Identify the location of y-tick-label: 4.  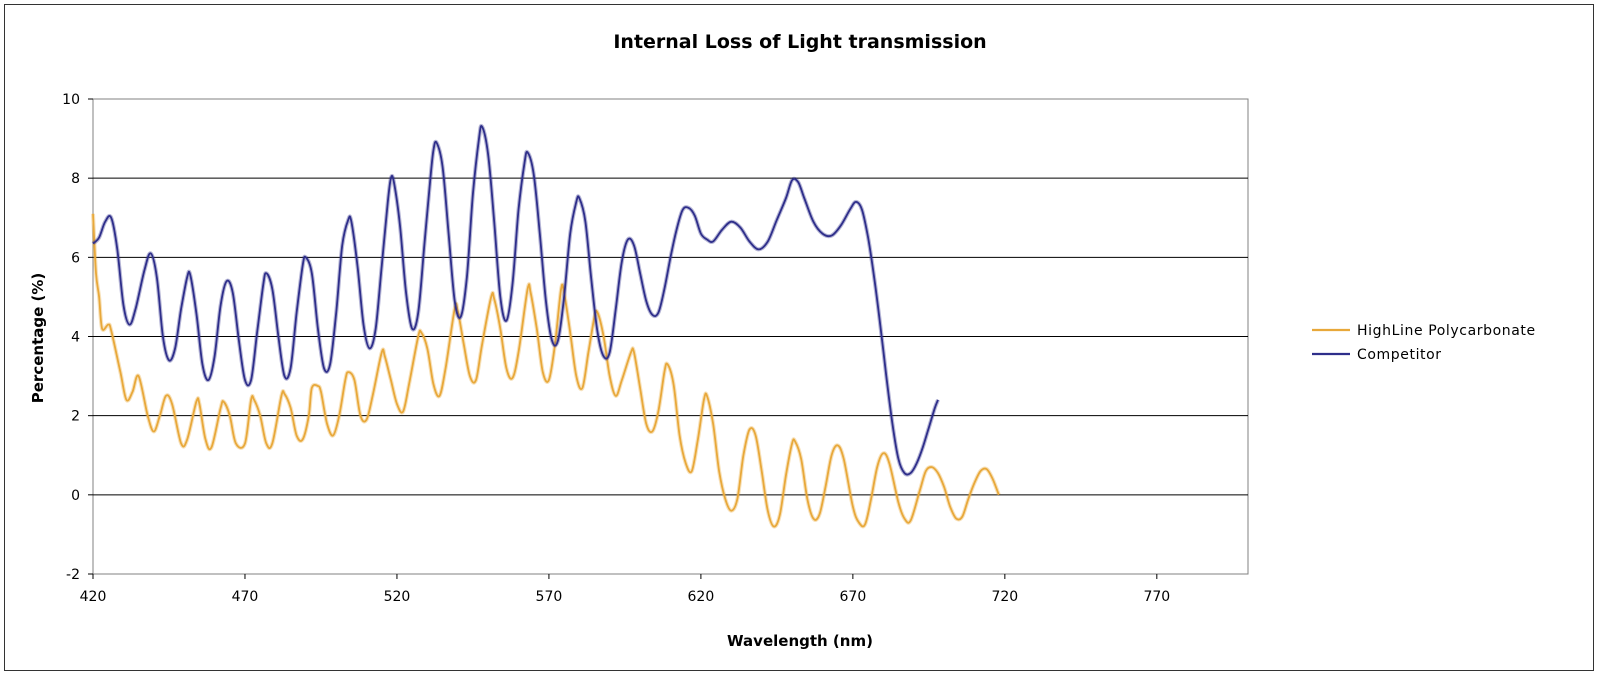
(75, 338).